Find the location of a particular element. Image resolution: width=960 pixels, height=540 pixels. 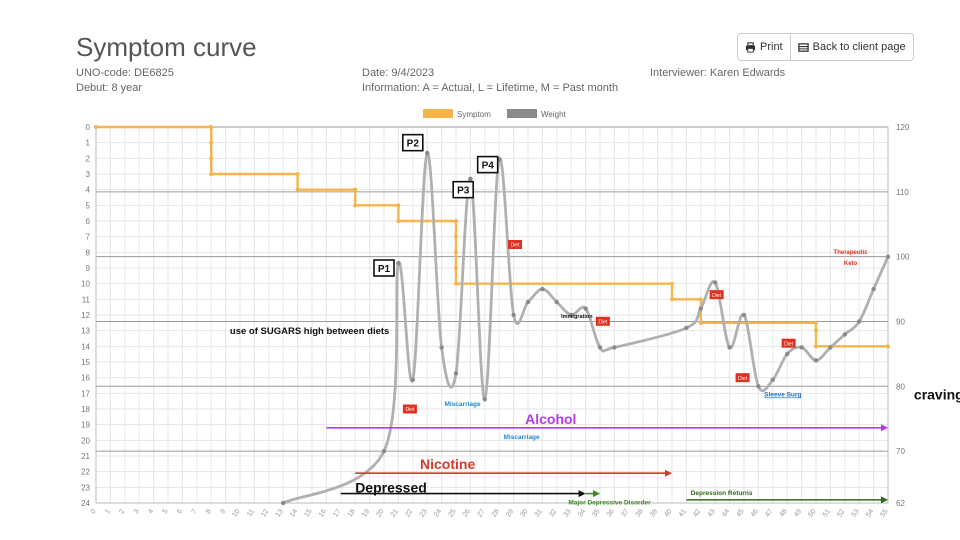

y-tick-label-left: 10 is located at coordinates (85, 284).